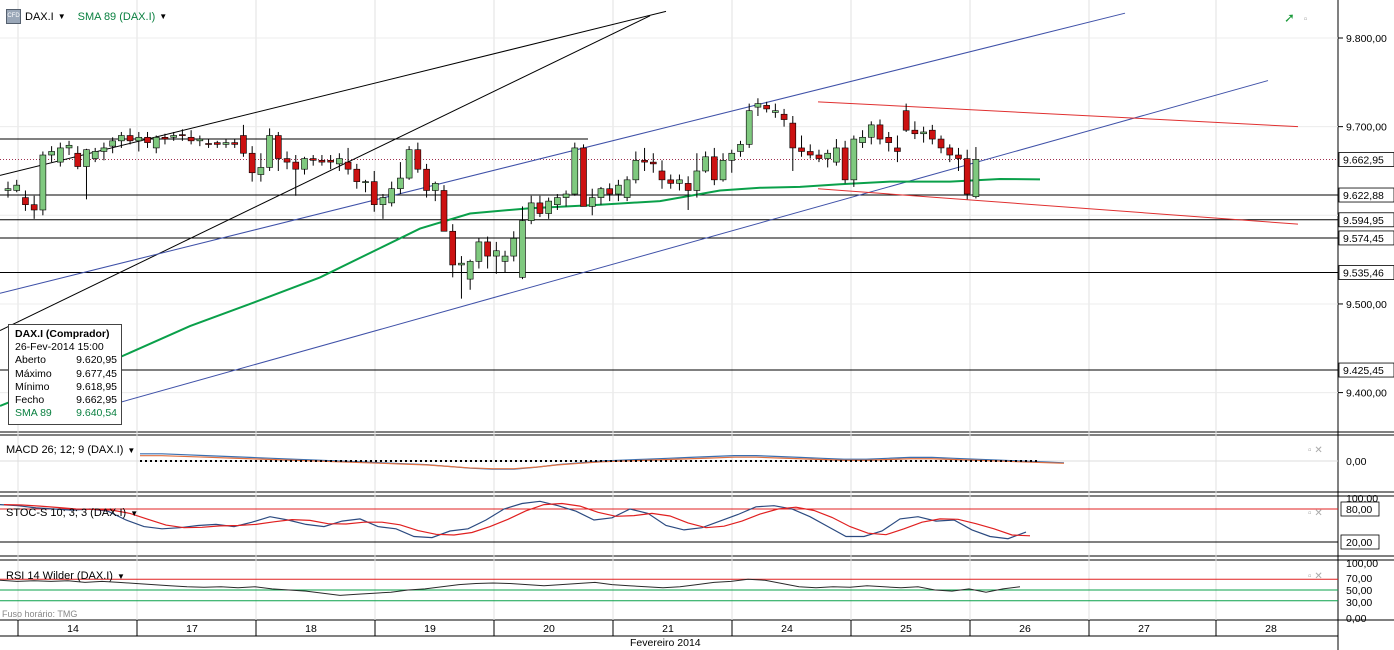  Describe the element at coordinates (1295, 18) in the screenshot. I see `panel-controls: ➚ ▫` at that location.